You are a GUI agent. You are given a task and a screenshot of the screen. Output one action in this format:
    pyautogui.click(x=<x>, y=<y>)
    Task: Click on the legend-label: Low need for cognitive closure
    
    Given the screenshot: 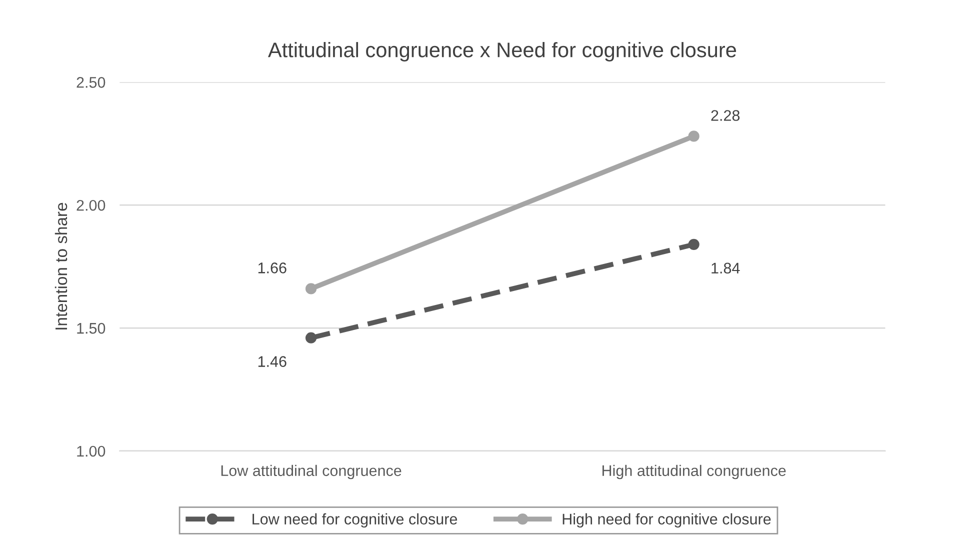 What is the action you would take?
    pyautogui.click(x=355, y=520)
    